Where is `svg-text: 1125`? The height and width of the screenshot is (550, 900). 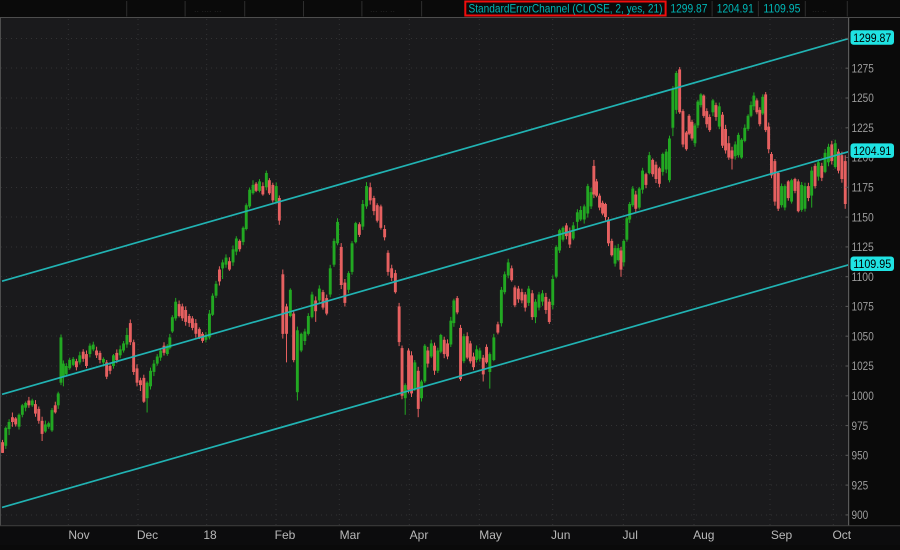
svg-text: 1125 is located at coordinates (863, 247).